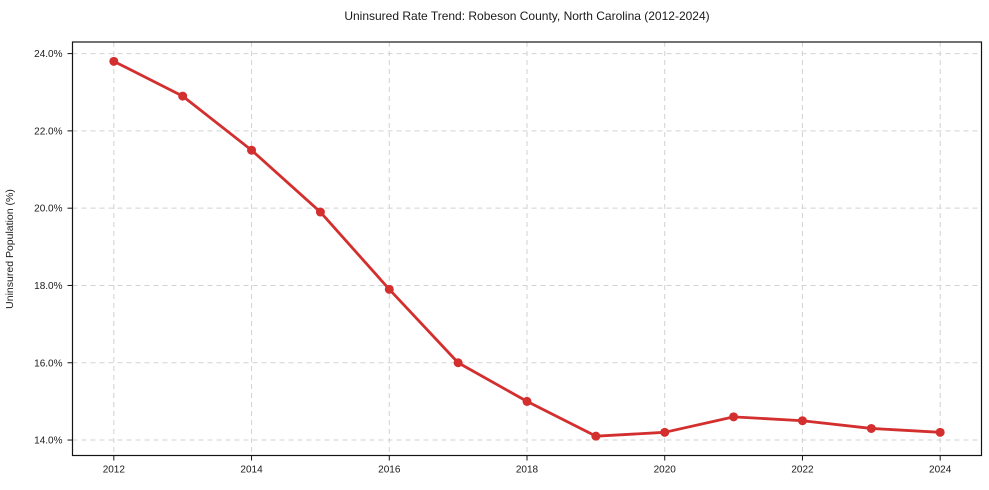  What do you see at coordinates (114, 61) in the screenshot?
I see `data-point-2012: 2012: 23.8%` at bounding box center [114, 61].